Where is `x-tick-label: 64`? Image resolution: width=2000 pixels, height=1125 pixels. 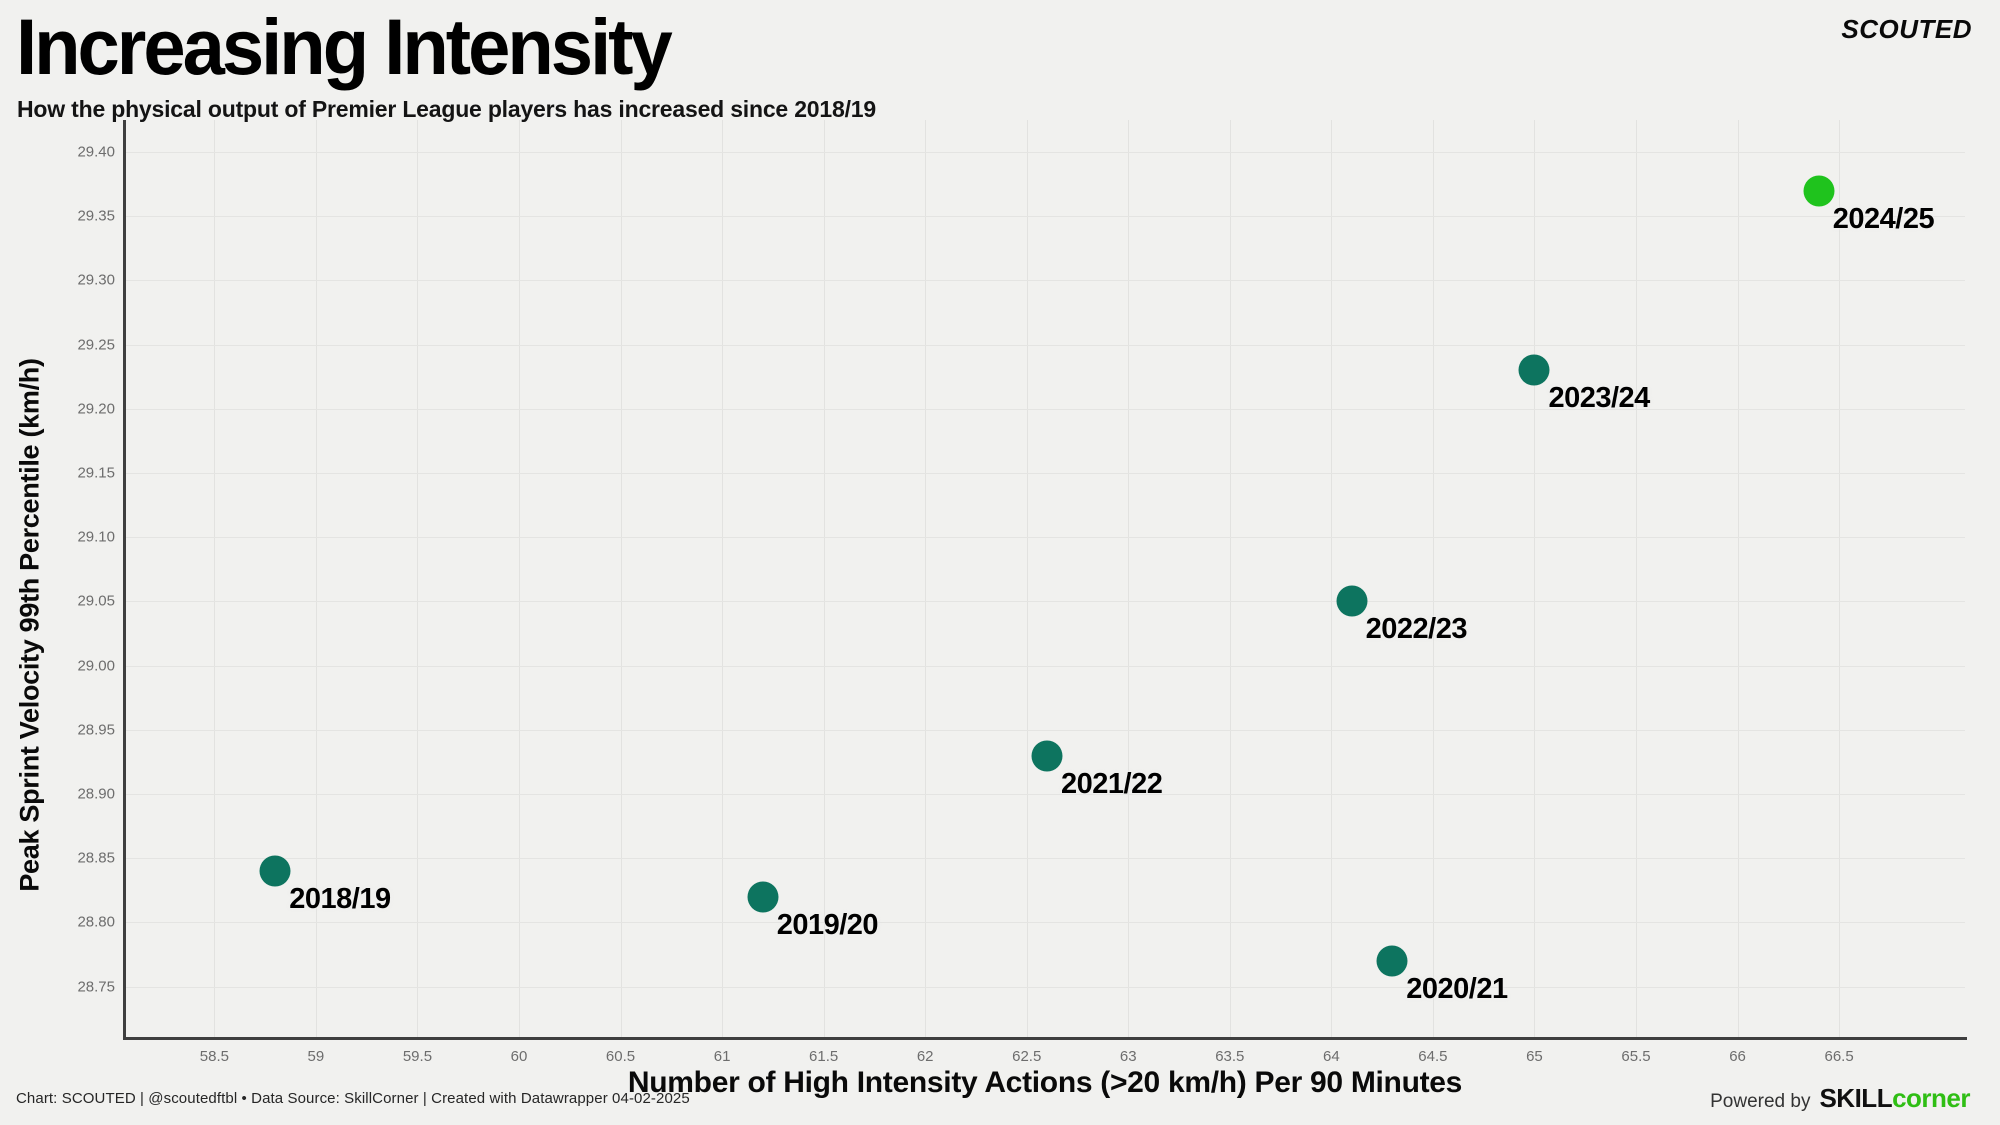 x-tick-label: 64 is located at coordinates (1331, 1056).